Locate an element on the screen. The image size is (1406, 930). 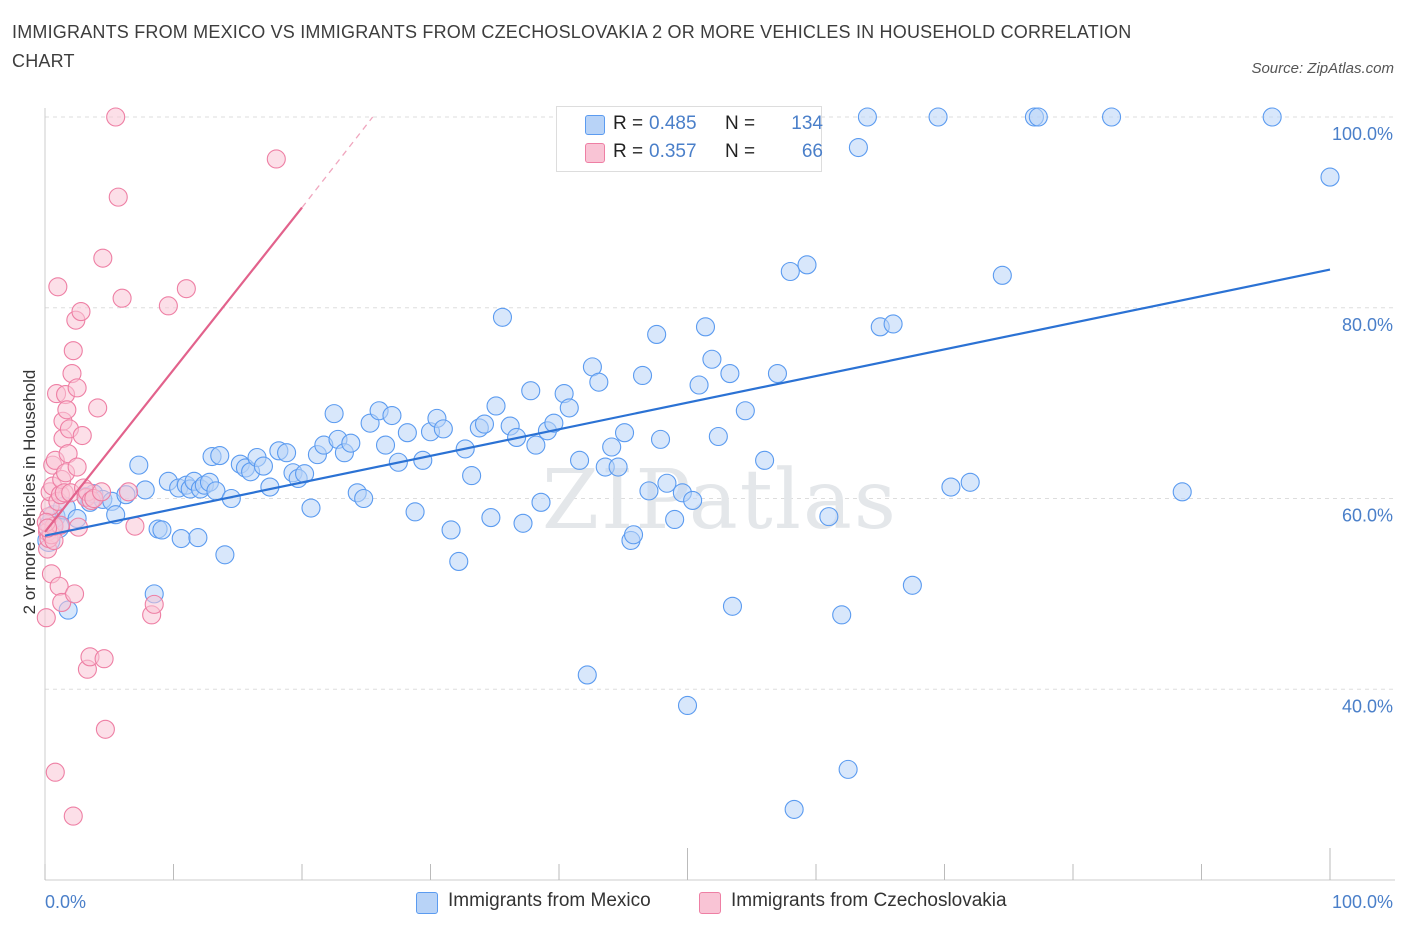
x-tick-label-max: 100.0% is located at coordinates (1362, 902).